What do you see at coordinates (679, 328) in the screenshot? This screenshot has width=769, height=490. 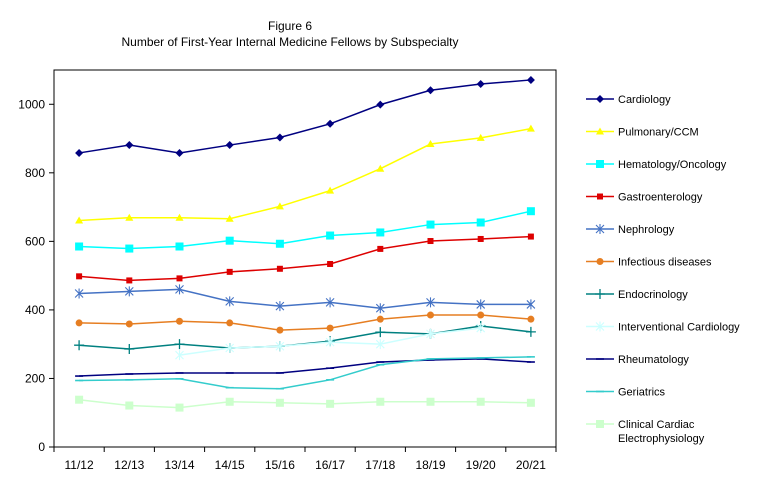 I see `legend-label: Interventional Cardiology` at bounding box center [679, 328].